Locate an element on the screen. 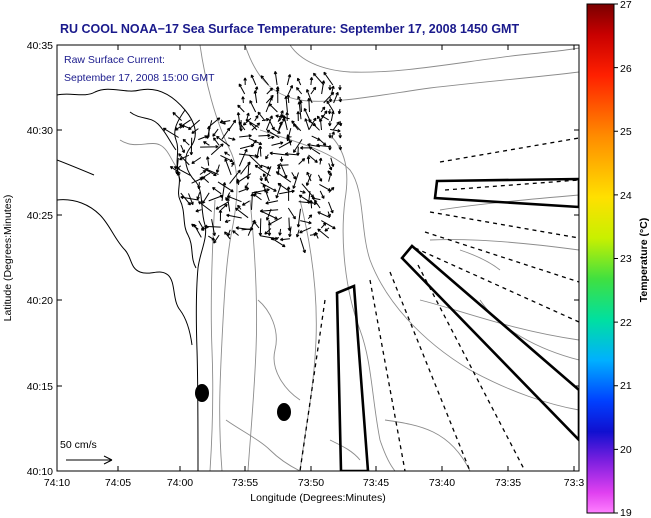 The height and width of the screenshot is (518, 651). legend-line-2: September 17, 2008 15:00 GMT is located at coordinates (139, 78).